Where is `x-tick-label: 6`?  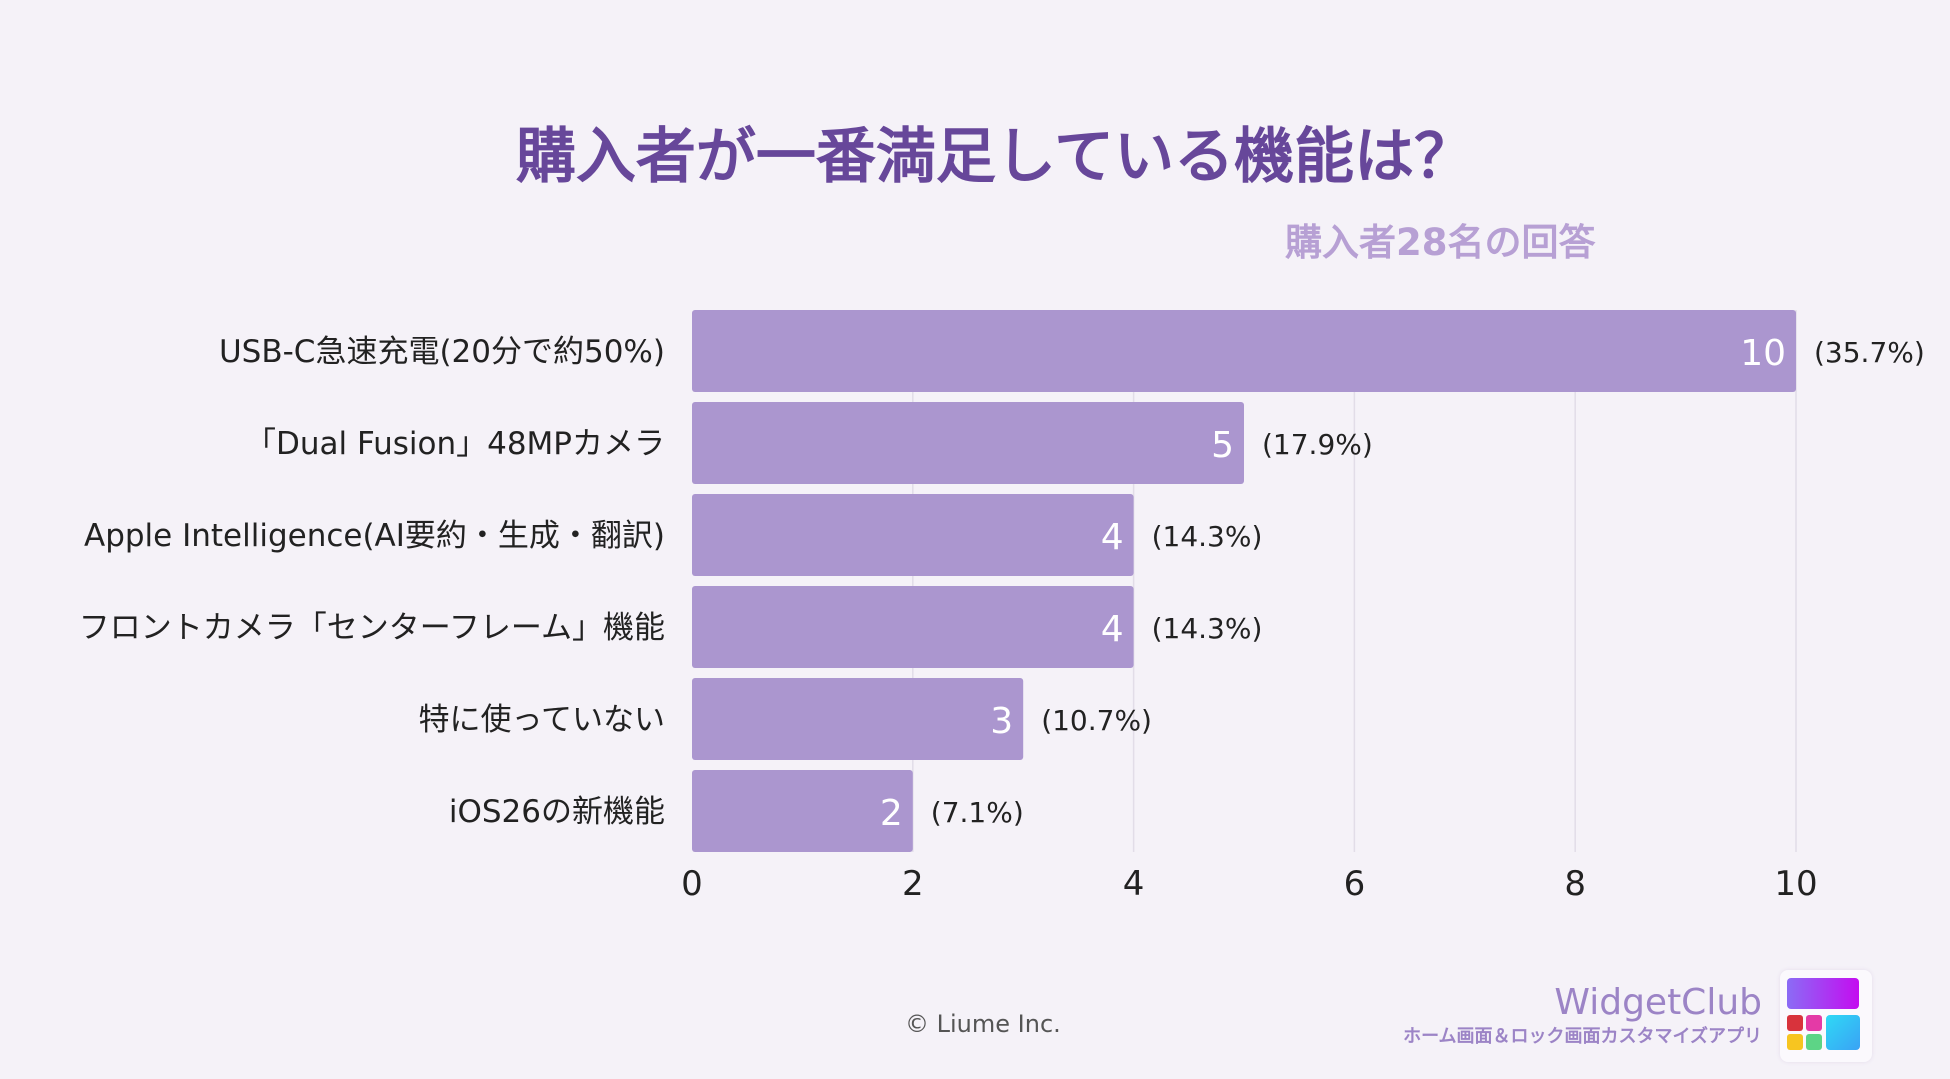 x-tick-label: 6 is located at coordinates (1355, 884).